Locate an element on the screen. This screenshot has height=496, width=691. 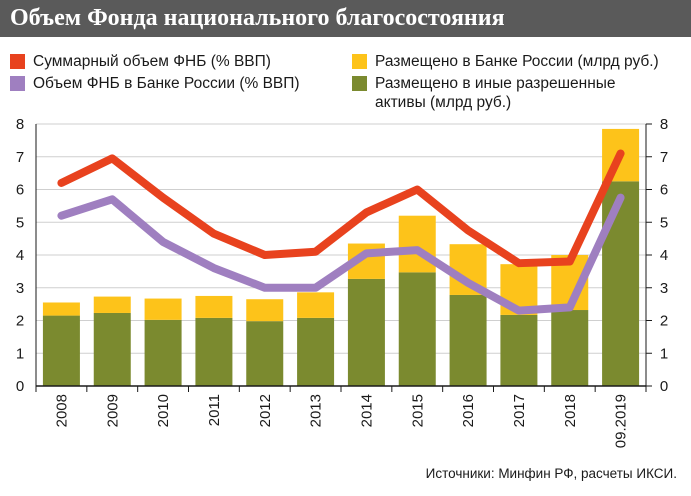
y-tick-label-left: 8 is located at coordinates (20, 124).